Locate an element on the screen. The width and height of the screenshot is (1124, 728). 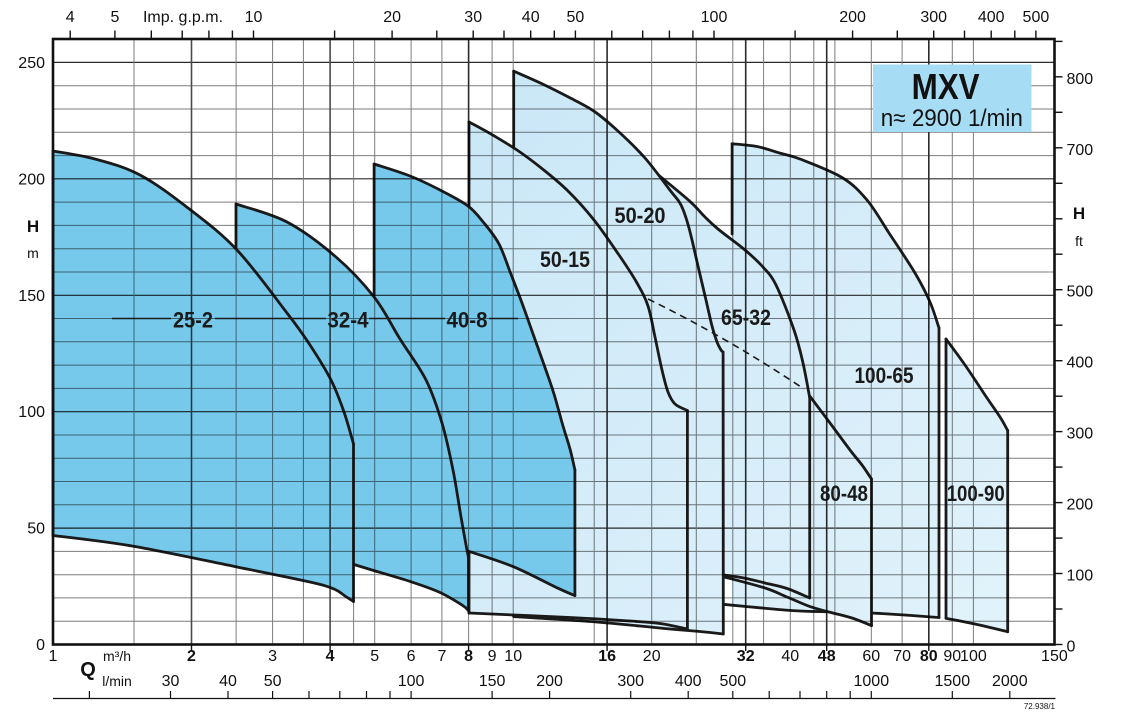
svg-text: 50-15 is located at coordinates (565, 259).